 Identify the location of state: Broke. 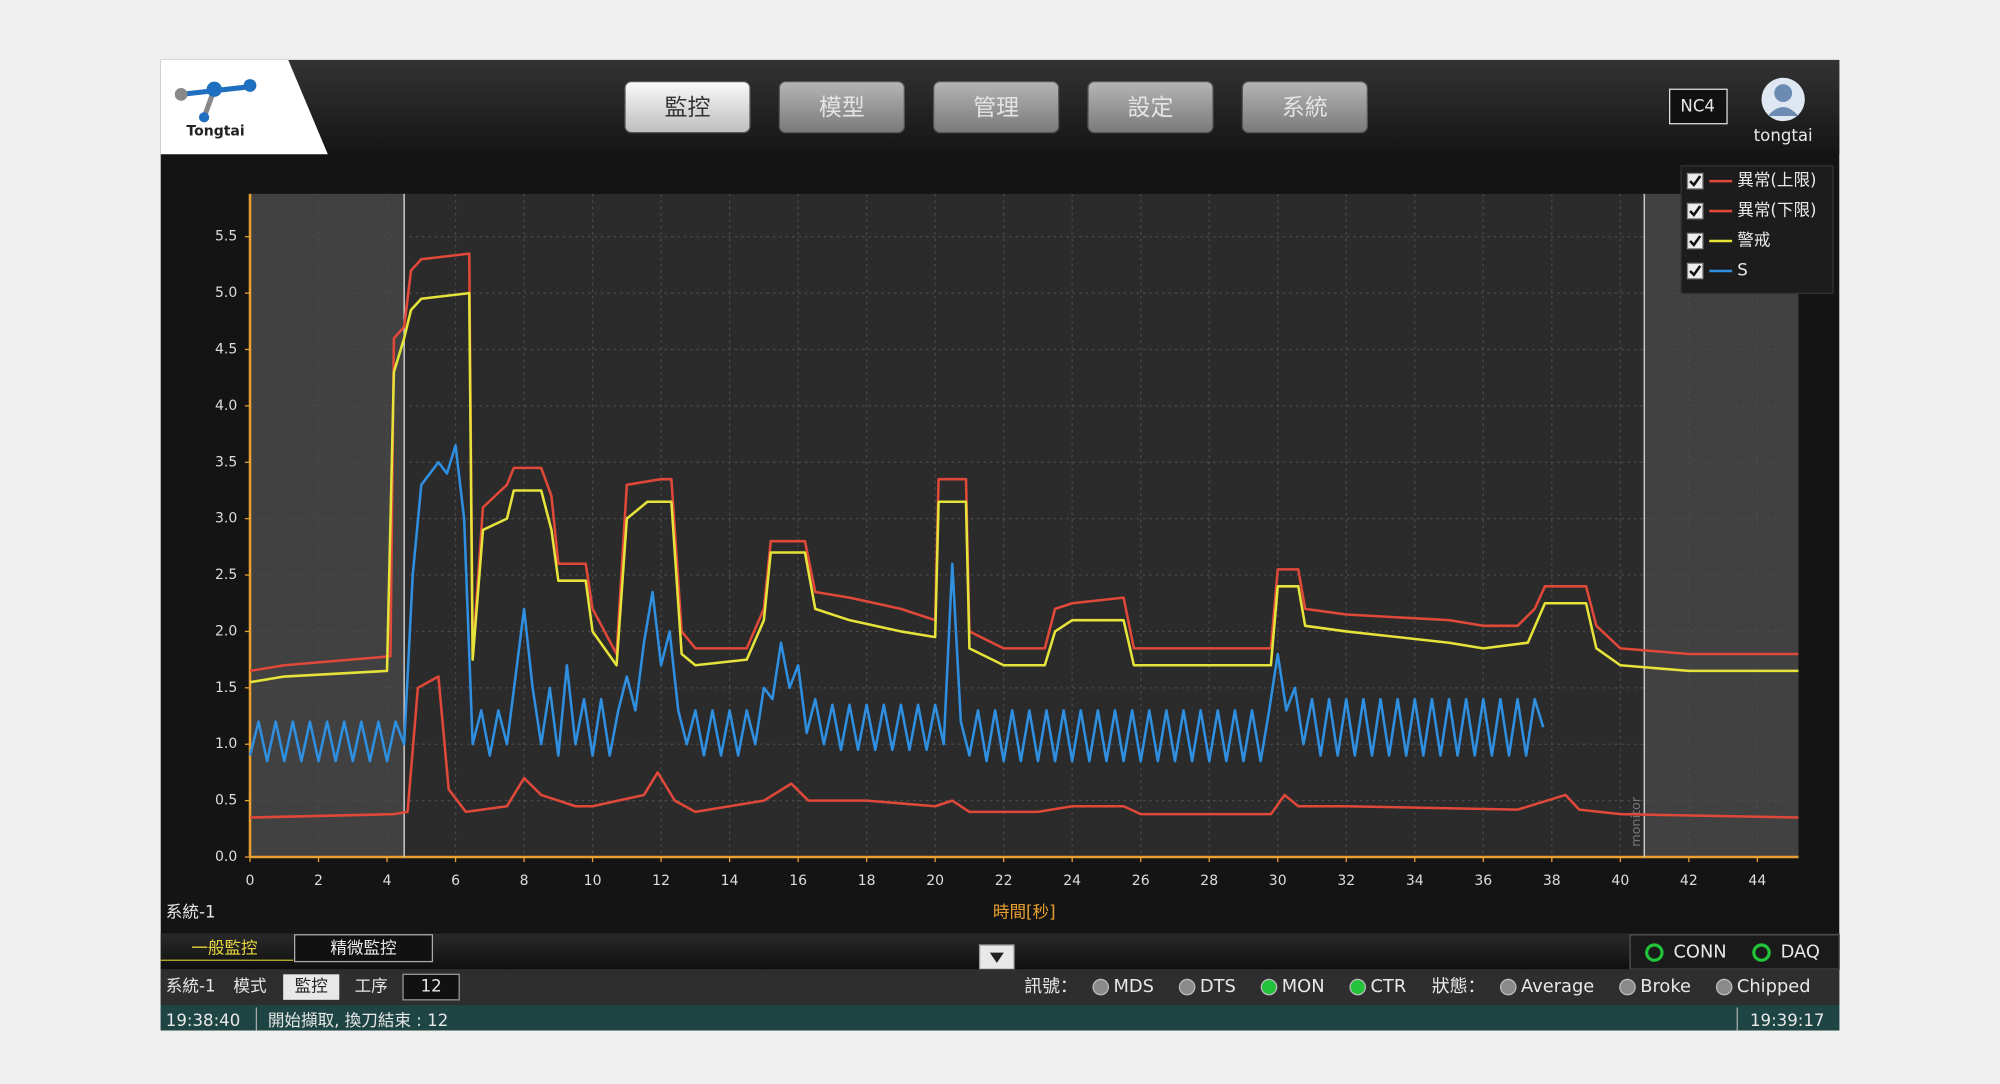
(1665, 986).